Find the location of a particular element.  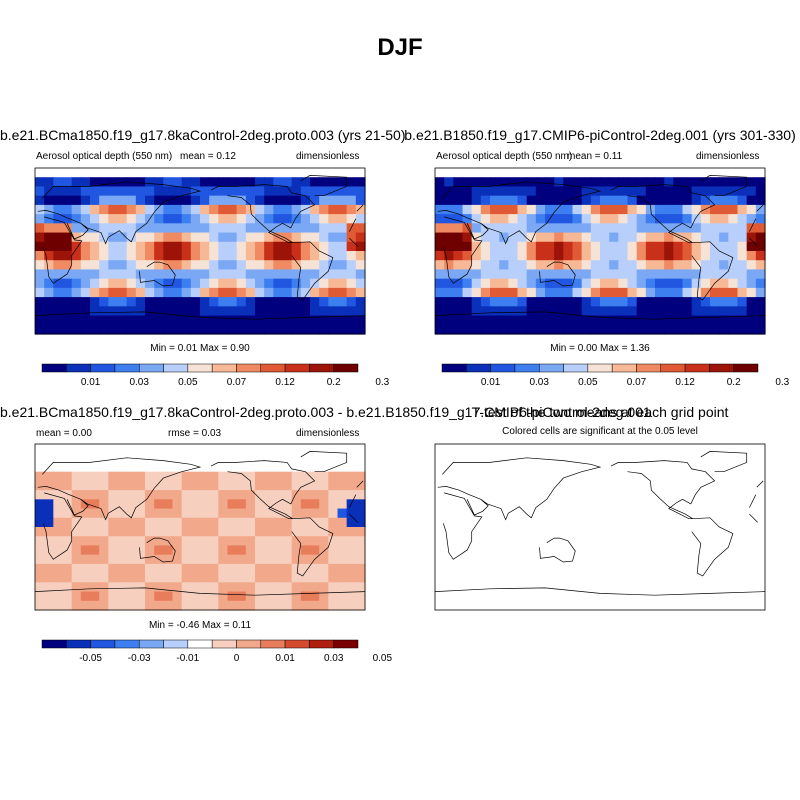

colorbar-swatch is located at coordinates (176, 644).